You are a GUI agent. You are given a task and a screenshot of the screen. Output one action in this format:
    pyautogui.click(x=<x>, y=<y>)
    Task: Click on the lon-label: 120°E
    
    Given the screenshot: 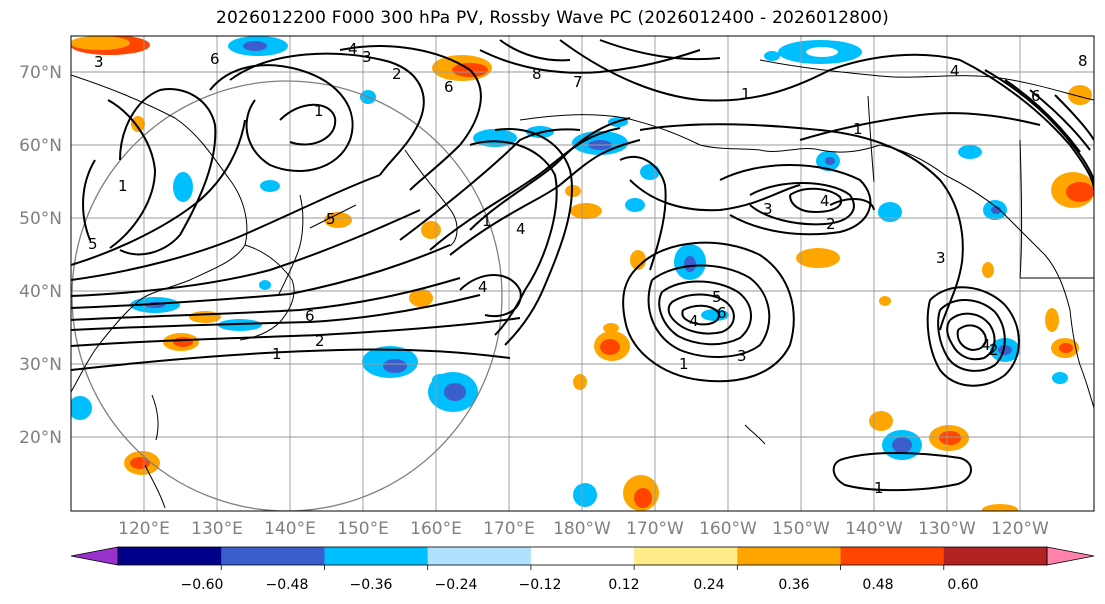 What is the action you would take?
    pyautogui.click(x=144, y=529)
    